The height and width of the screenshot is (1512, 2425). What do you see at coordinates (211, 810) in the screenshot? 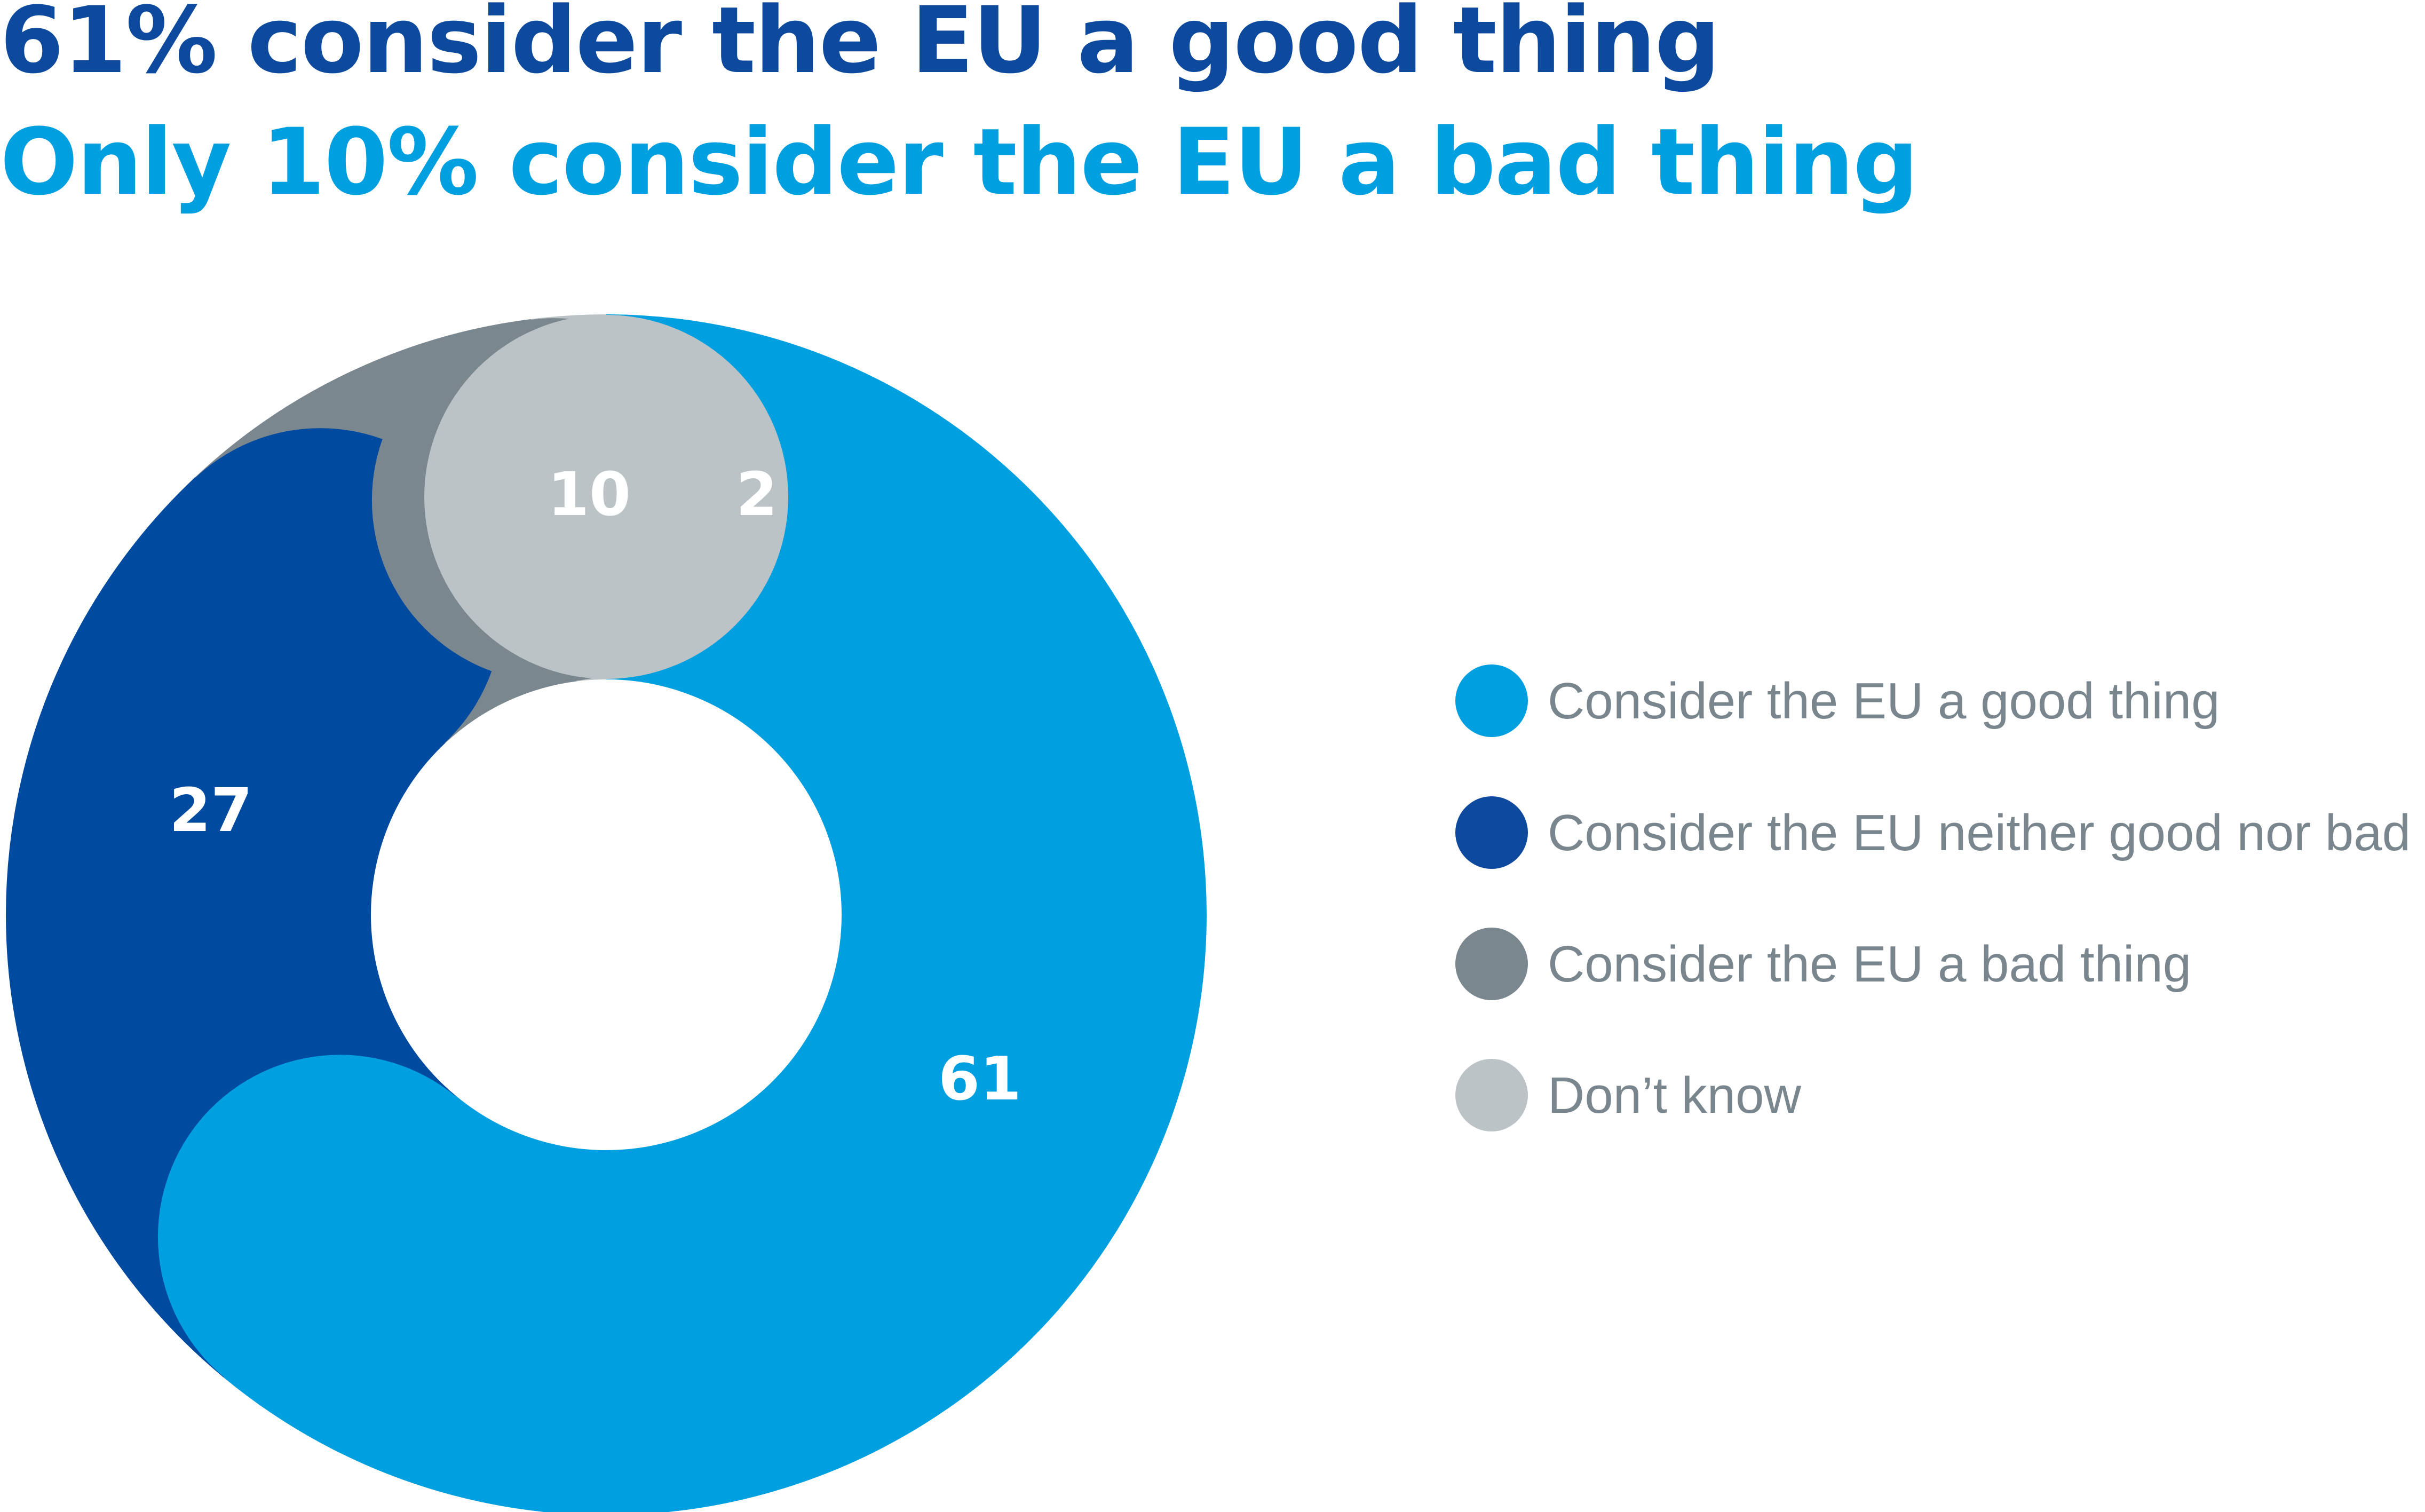
I see `data-label-neither: 27` at bounding box center [211, 810].